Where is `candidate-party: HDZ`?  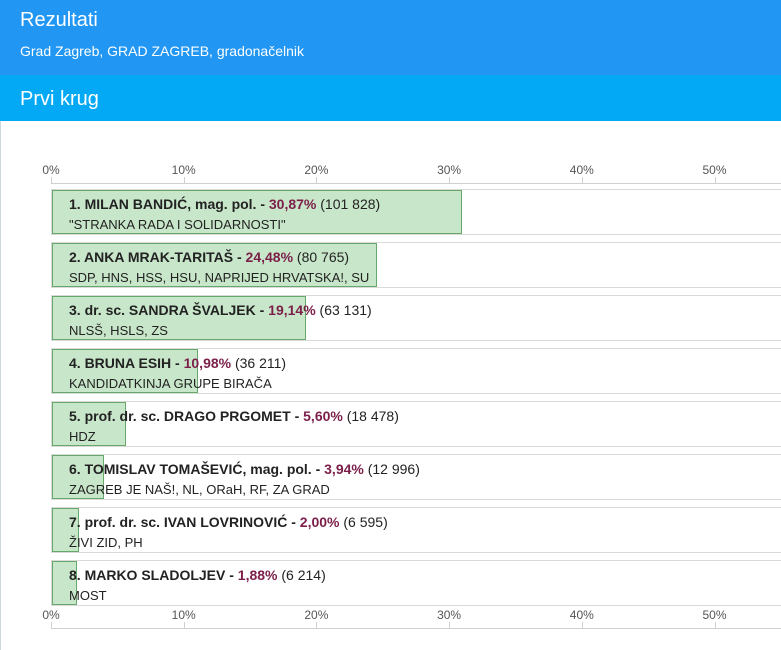 candidate-party: HDZ is located at coordinates (82, 436).